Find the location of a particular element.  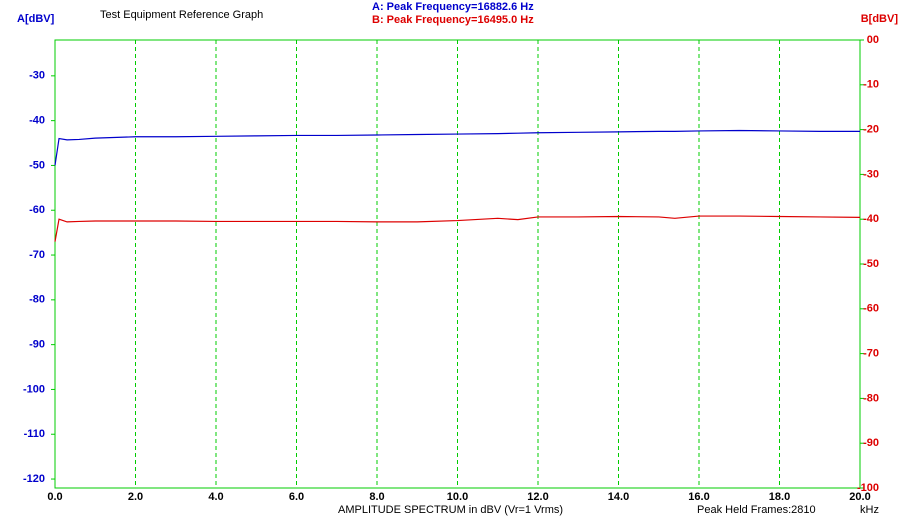

y2-tick-label: -30 is located at coordinates (871, 174).